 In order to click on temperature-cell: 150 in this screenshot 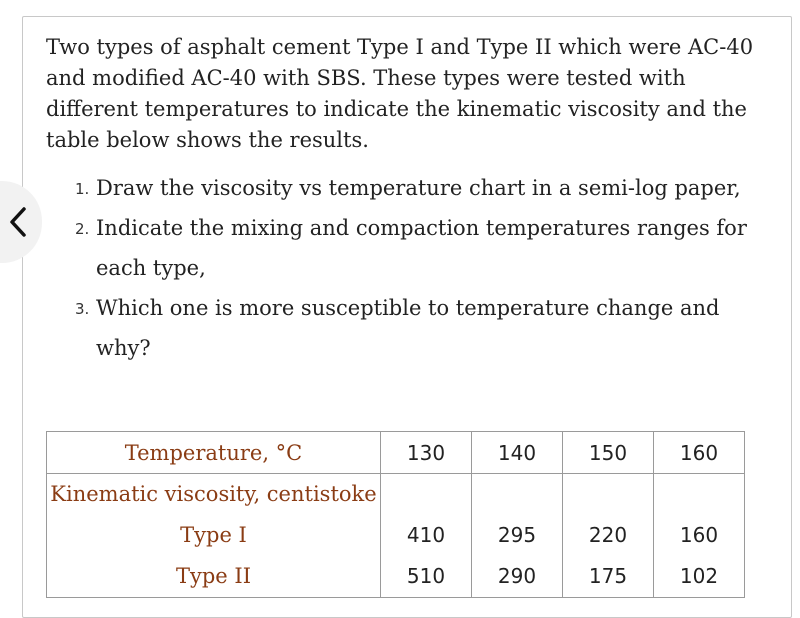, I will do `click(608, 452)`.